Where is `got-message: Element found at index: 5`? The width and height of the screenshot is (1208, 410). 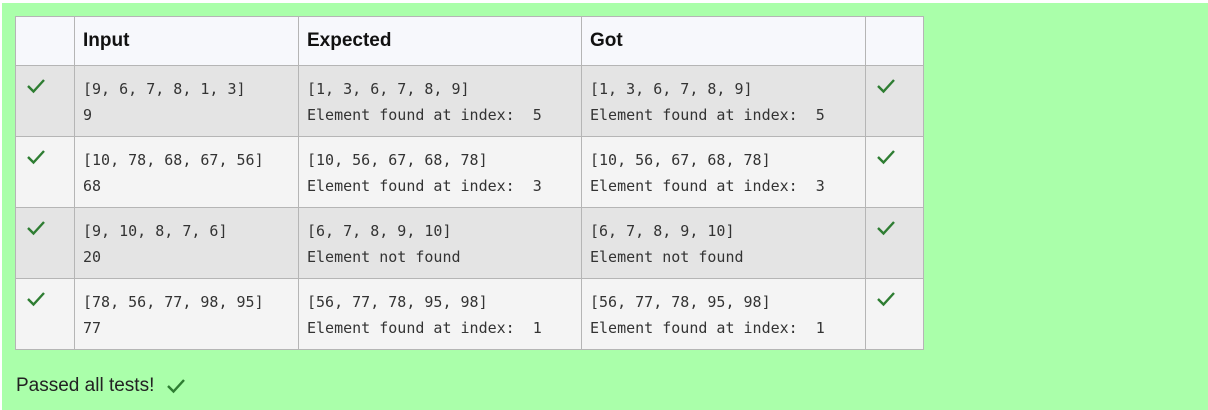 got-message: Element found at index: 5 is located at coordinates (707, 115).